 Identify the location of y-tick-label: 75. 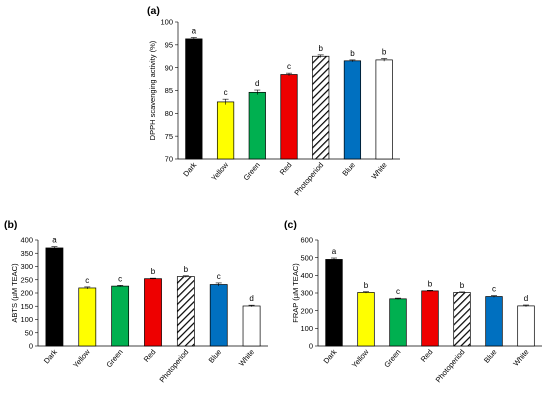
(169, 136).